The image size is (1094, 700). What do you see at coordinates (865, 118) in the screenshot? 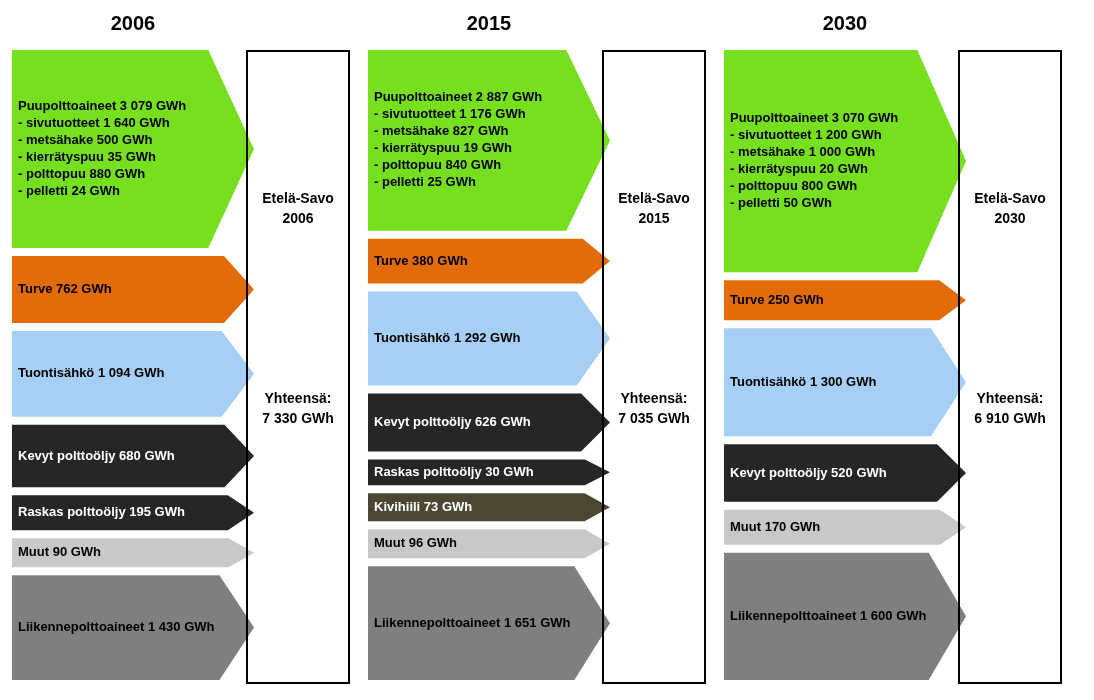
I see `data-label: 3 070 GWh` at bounding box center [865, 118].